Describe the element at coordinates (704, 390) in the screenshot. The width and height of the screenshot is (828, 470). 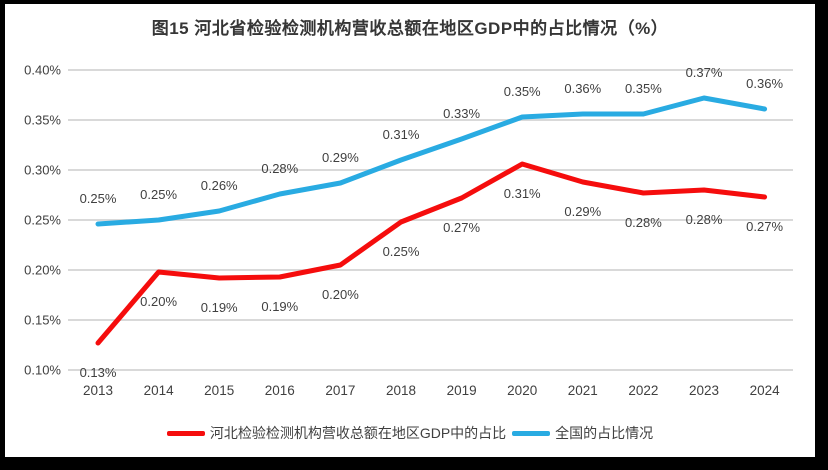
I see `x-axis-label: 2023` at that location.